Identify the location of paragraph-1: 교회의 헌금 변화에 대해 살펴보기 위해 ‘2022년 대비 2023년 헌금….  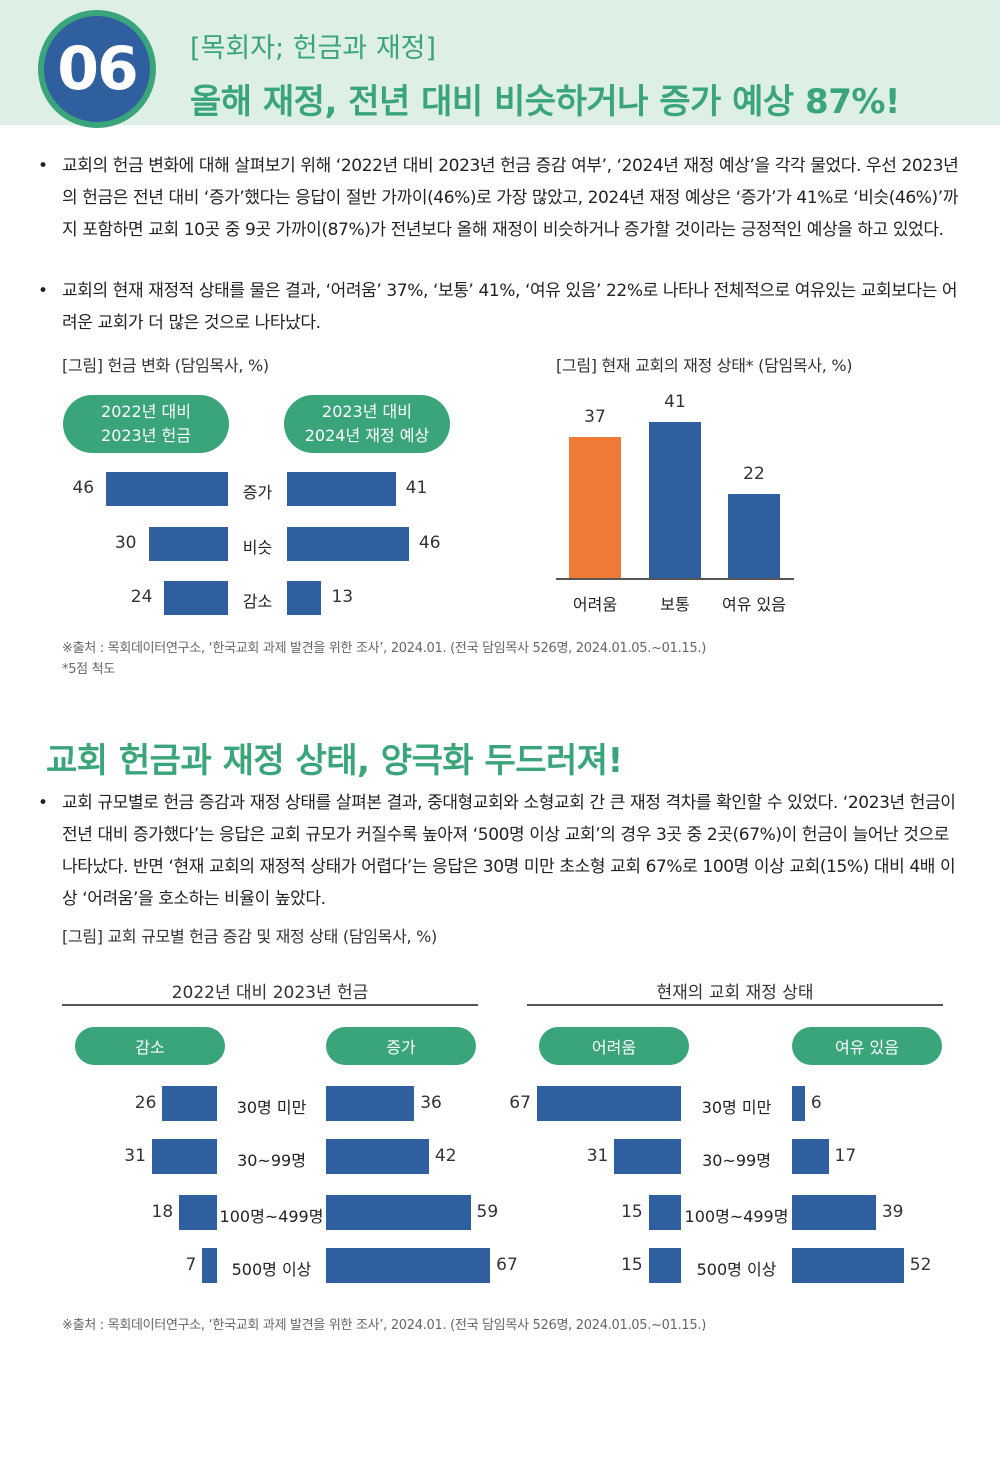
(510, 198).